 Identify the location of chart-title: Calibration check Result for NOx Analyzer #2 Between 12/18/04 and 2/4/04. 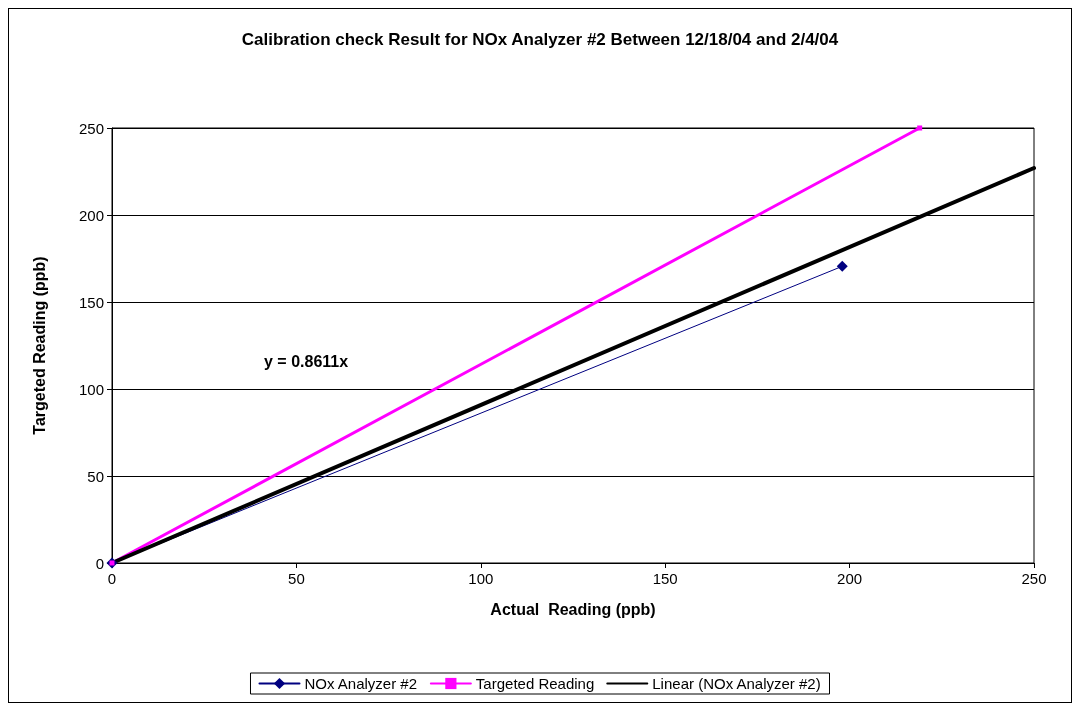
(540, 39).